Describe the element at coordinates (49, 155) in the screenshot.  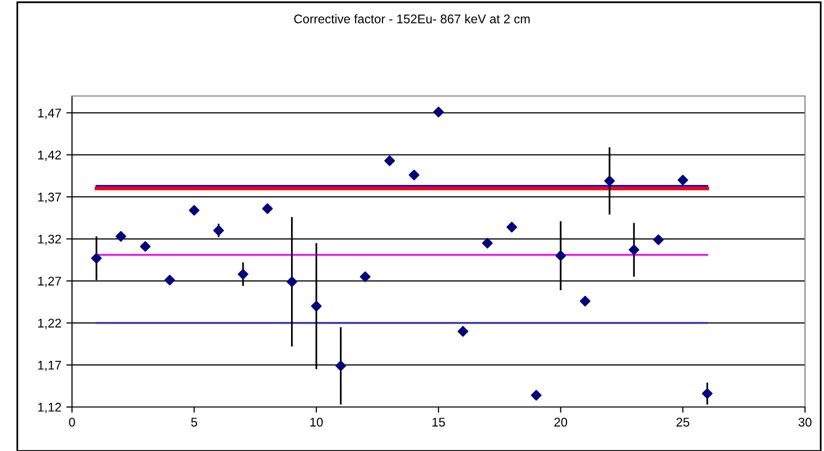
I see `y-tick-label: 1,42` at that location.